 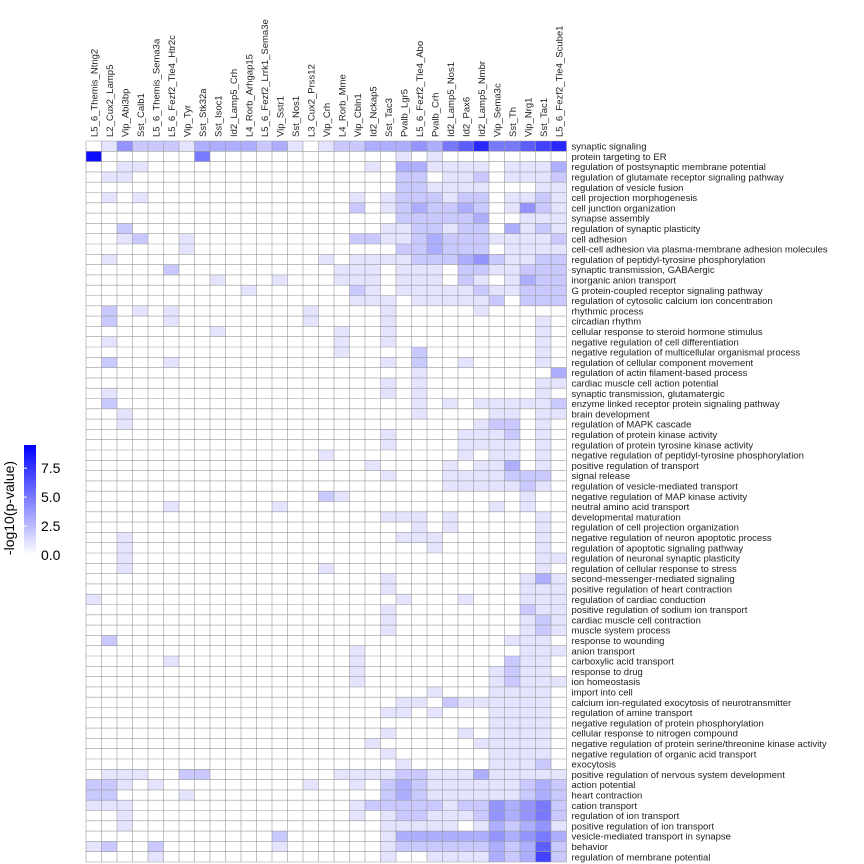 I want to click on column-label: L5_6_Fezf2_Tle4_Scube1, so click(x=559, y=81).